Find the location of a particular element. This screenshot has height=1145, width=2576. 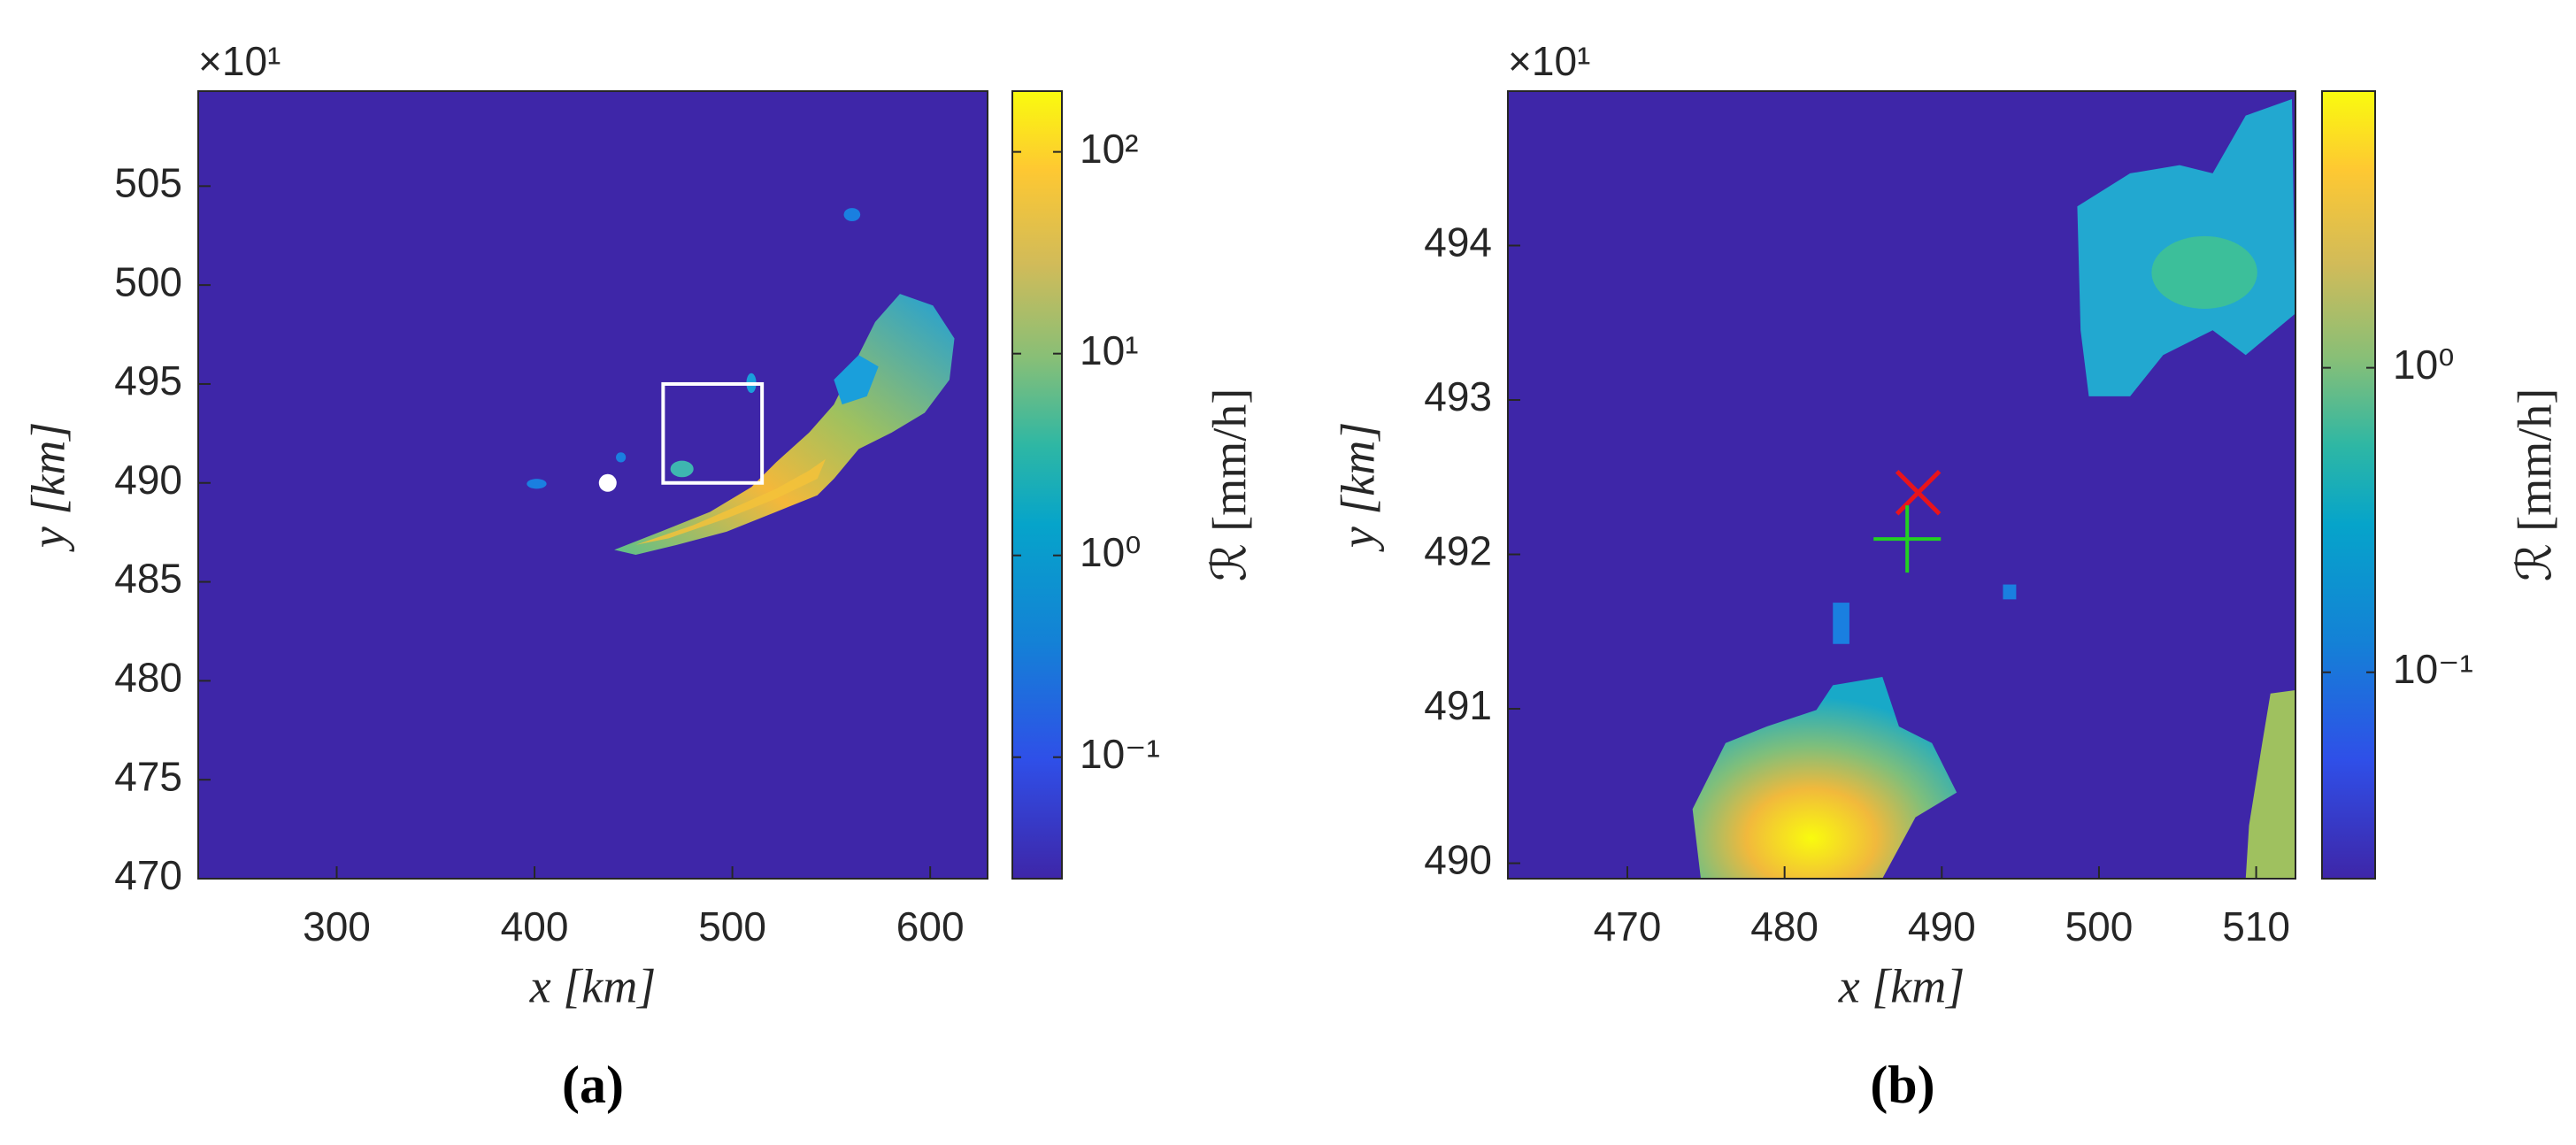

y-tick-label: 495 is located at coordinates (148, 380).